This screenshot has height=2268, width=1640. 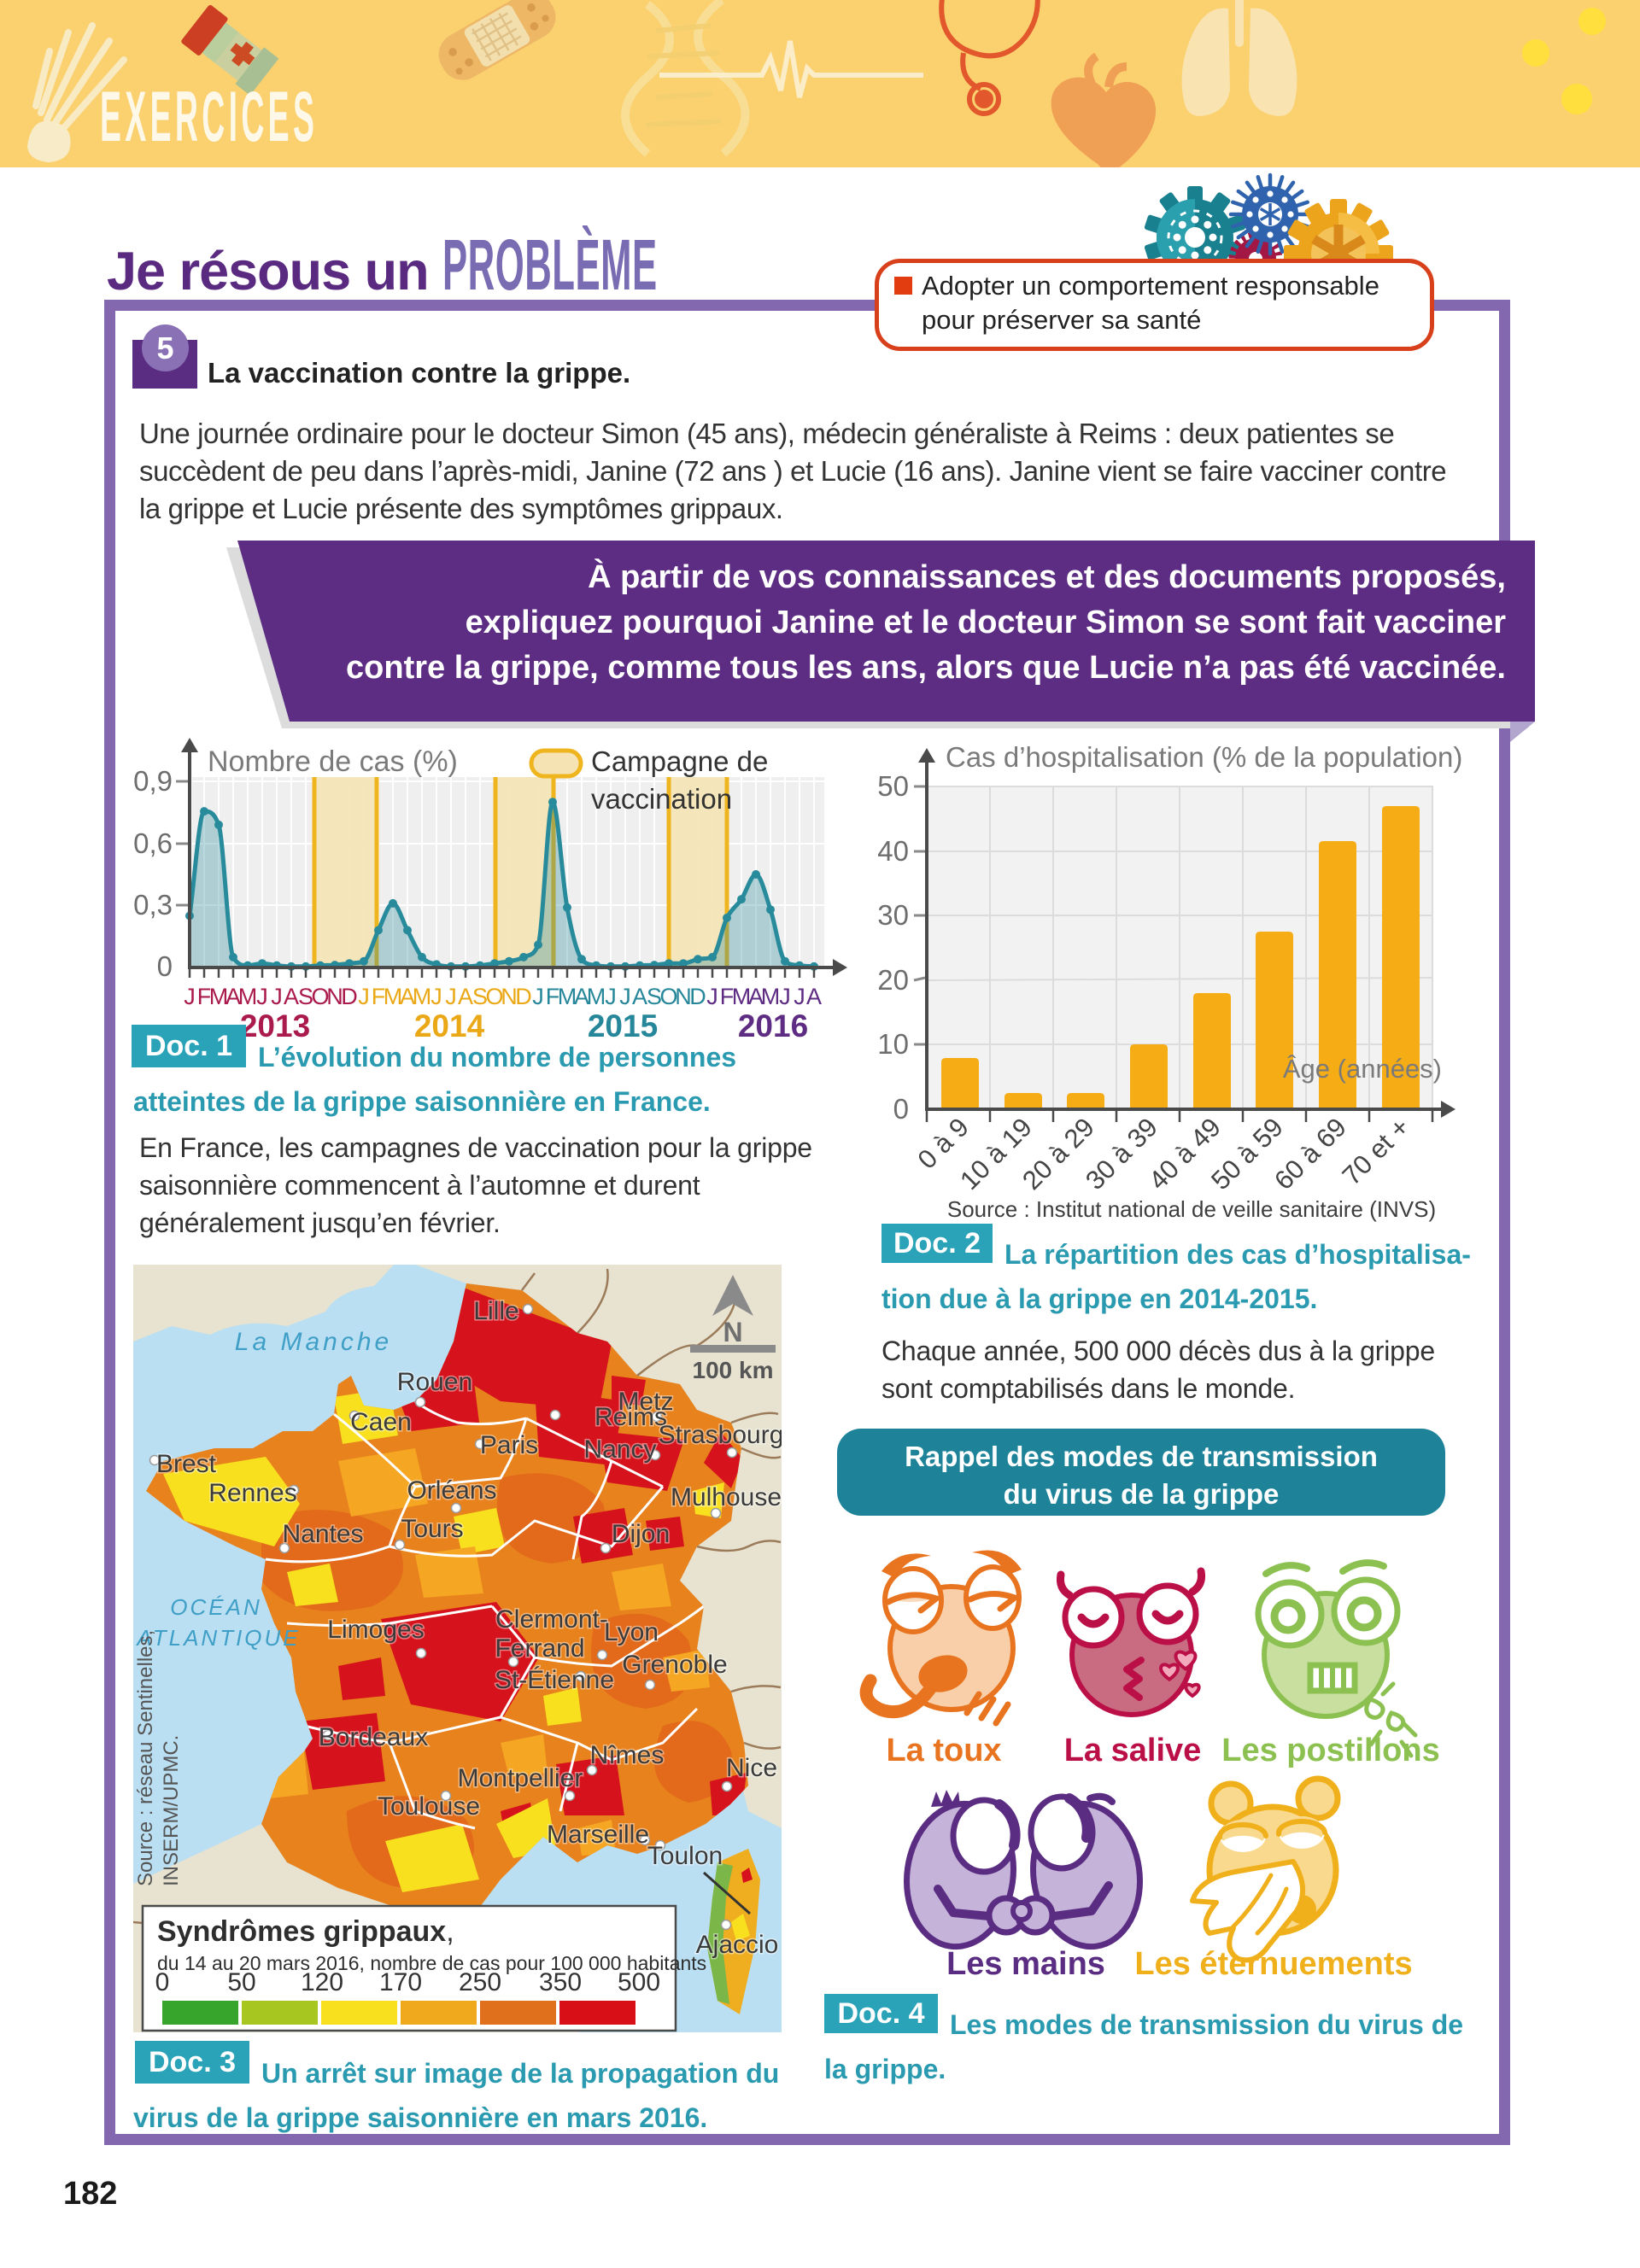 I want to click on svg-text: OCÉAN, so click(x=215, y=1607).